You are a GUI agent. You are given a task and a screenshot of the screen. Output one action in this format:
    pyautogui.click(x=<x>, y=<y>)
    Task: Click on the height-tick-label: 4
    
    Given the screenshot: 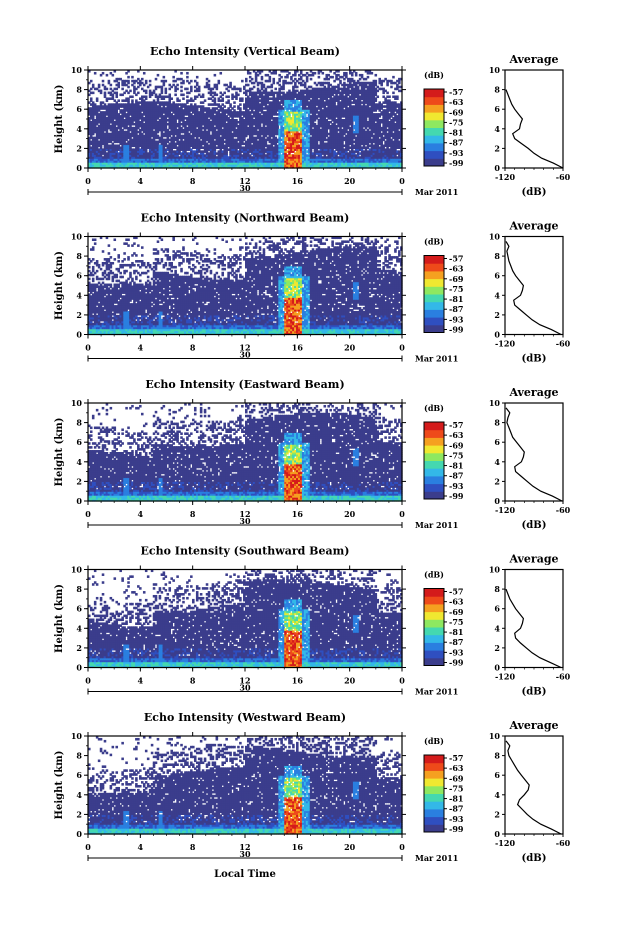 What is the action you would take?
    pyautogui.click(x=79, y=462)
    